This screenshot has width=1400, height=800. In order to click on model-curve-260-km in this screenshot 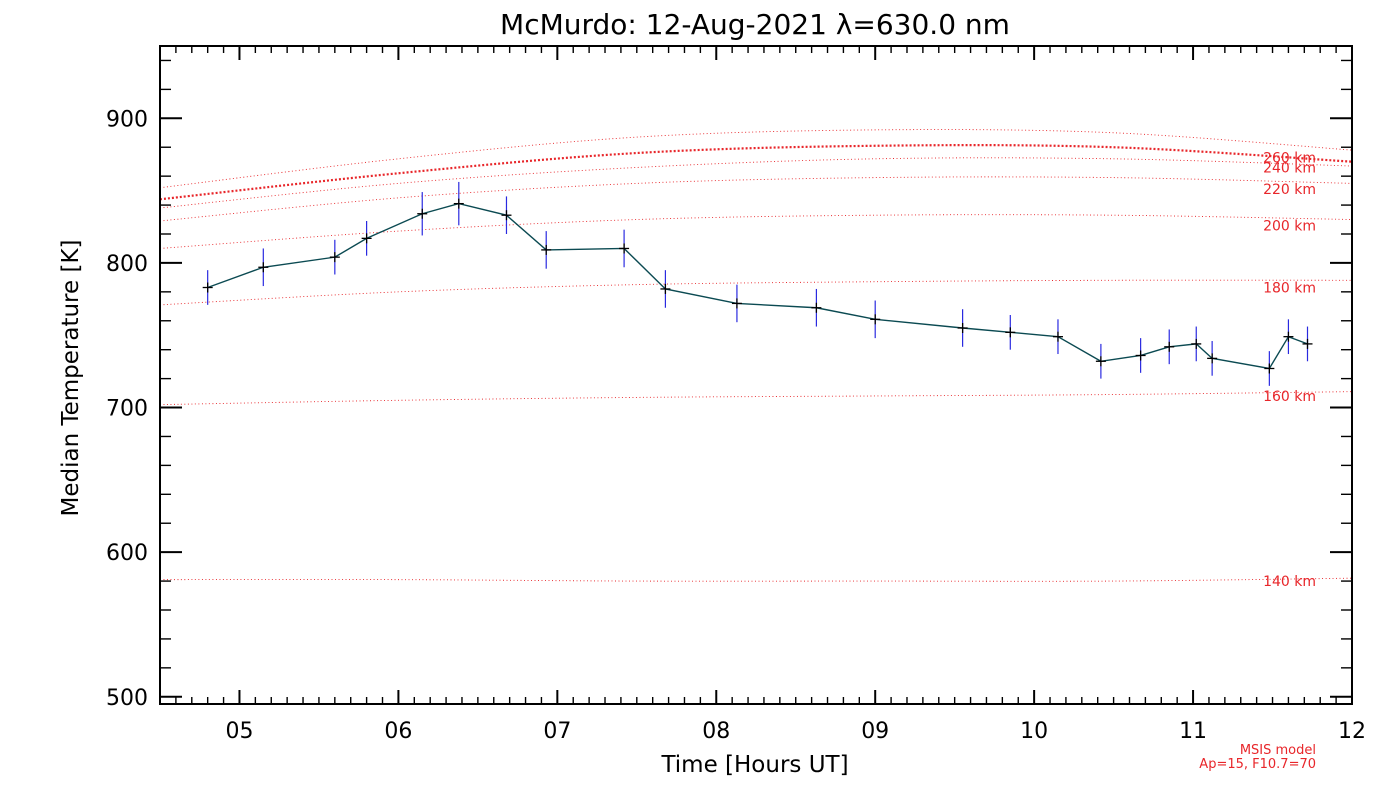, I will do `click(756, 159)`.